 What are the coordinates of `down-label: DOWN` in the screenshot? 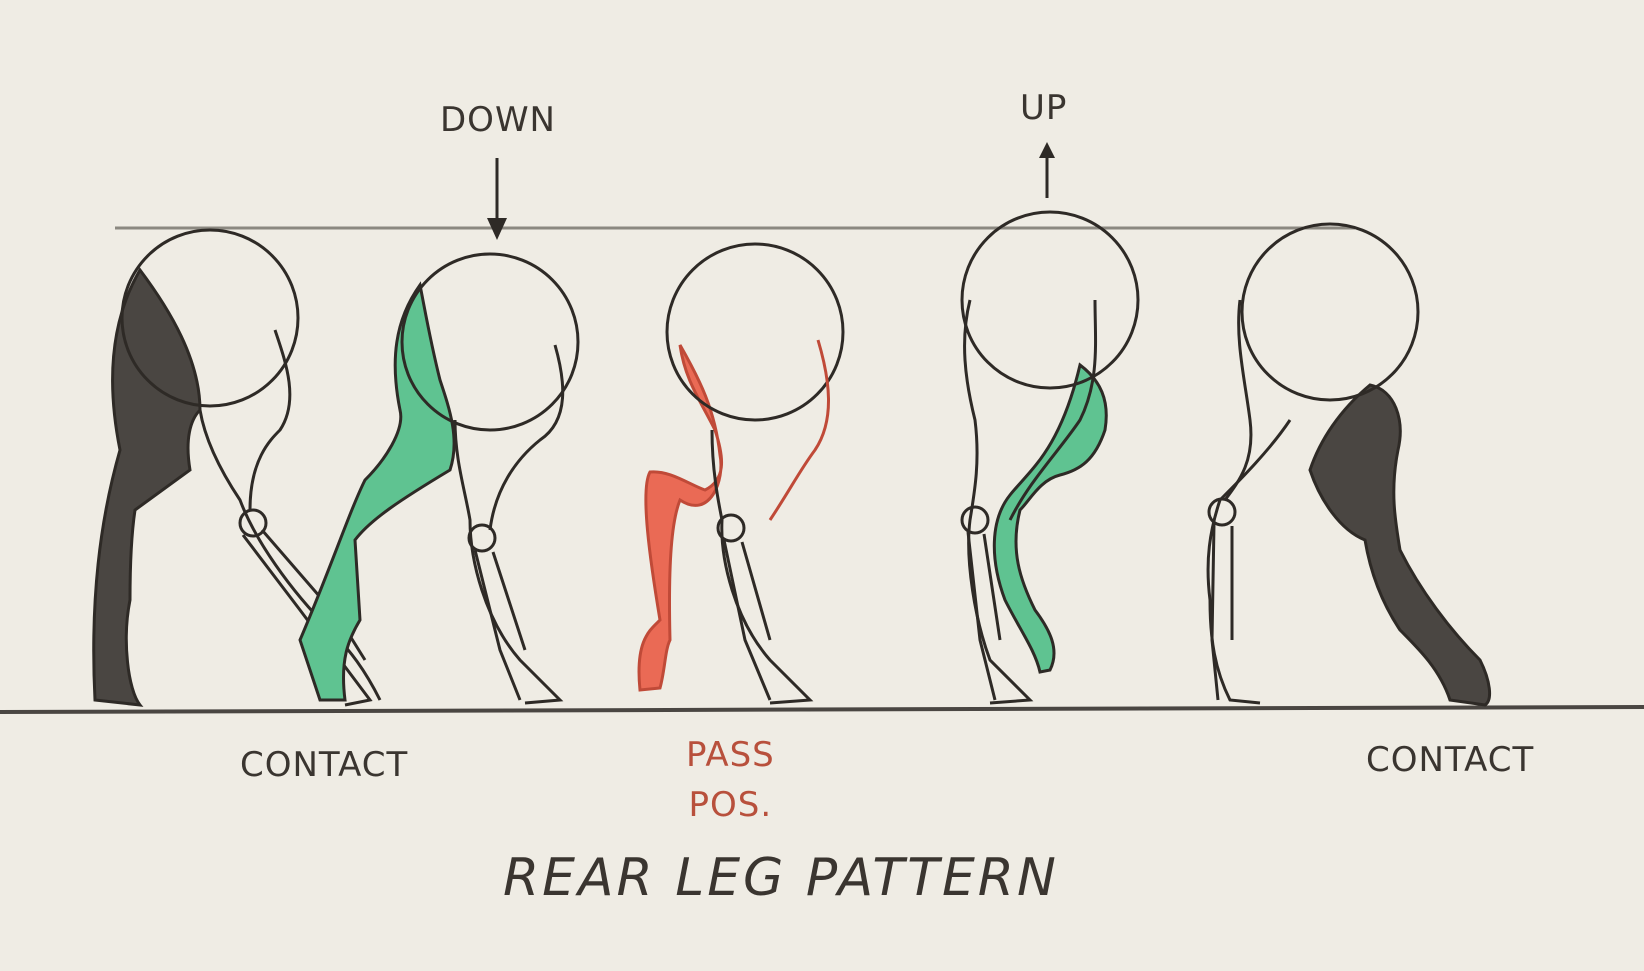 It's located at (498, 120).